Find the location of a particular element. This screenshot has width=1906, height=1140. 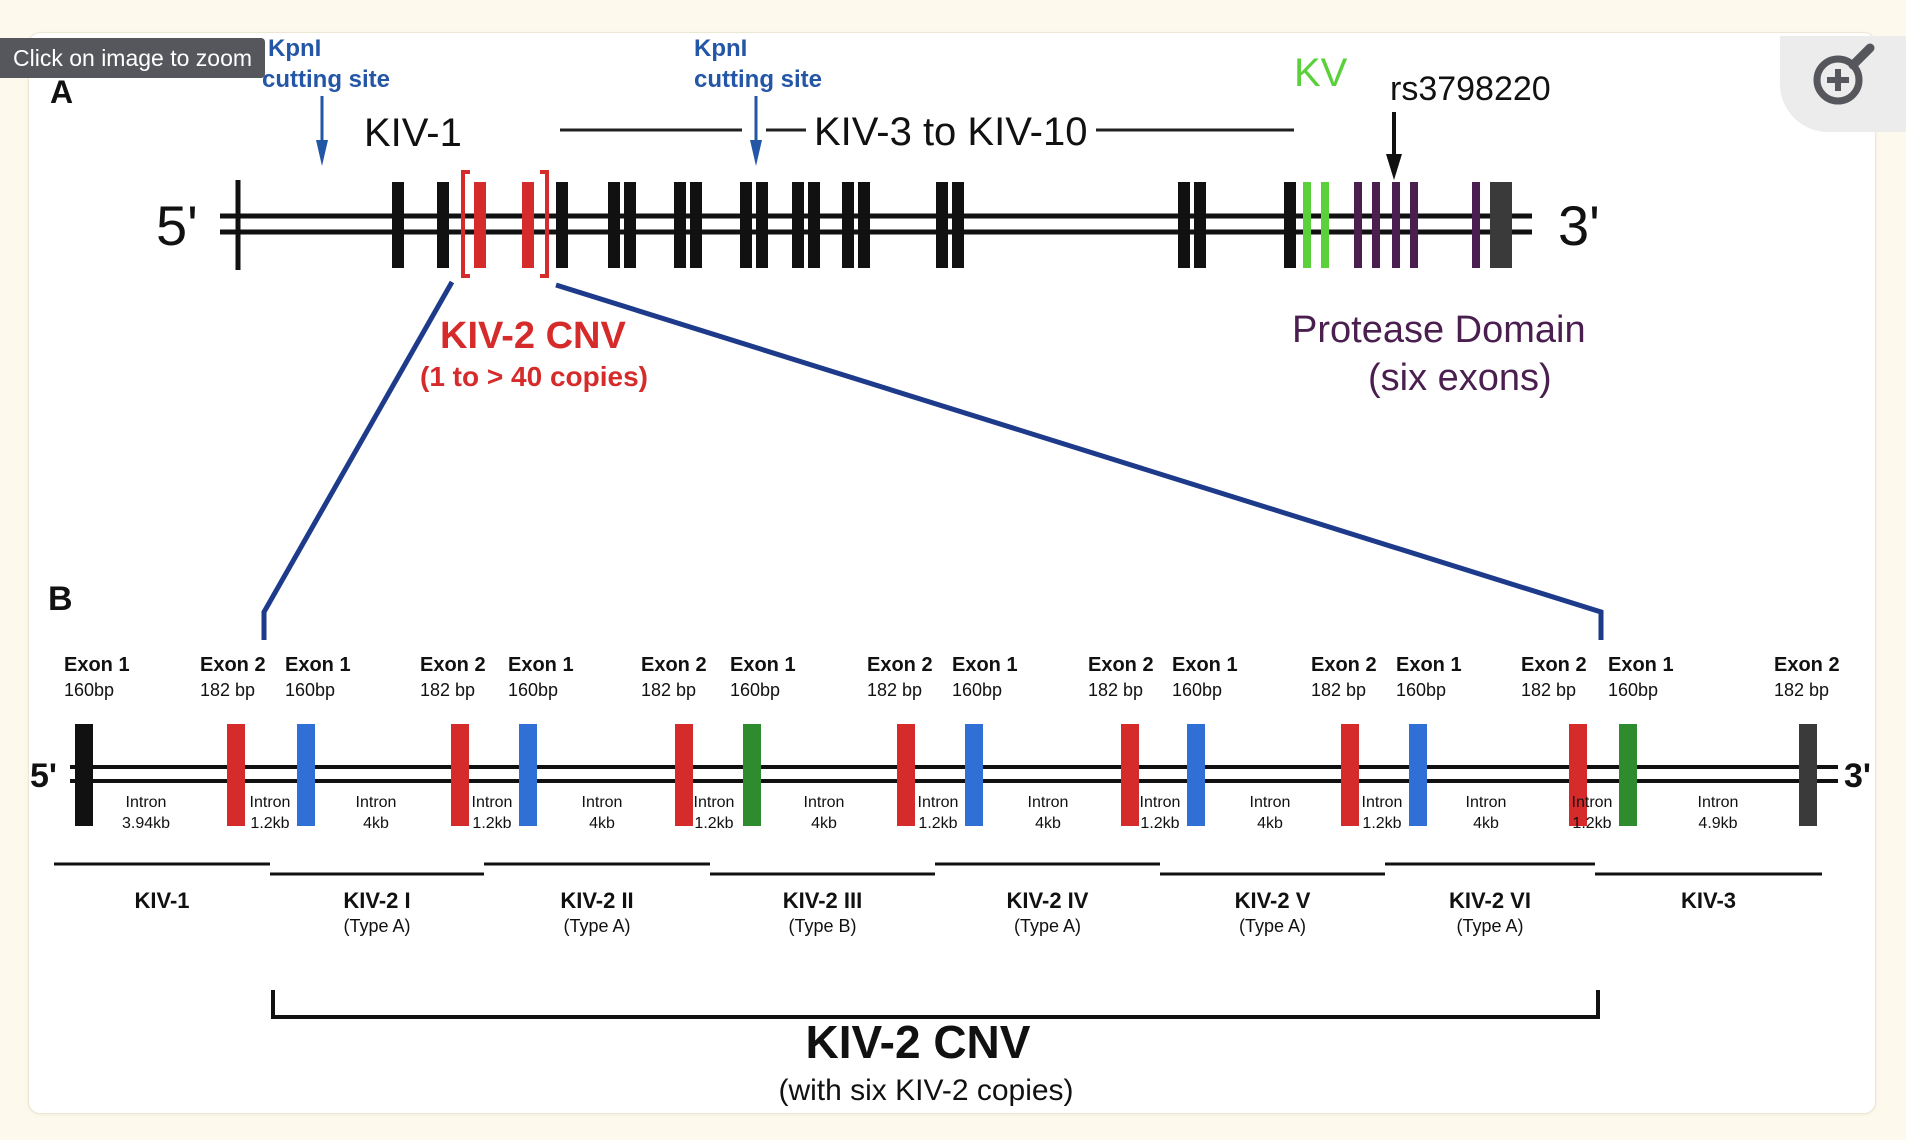

protease-sub: (six exons) is located at coordinates (1460, 378).